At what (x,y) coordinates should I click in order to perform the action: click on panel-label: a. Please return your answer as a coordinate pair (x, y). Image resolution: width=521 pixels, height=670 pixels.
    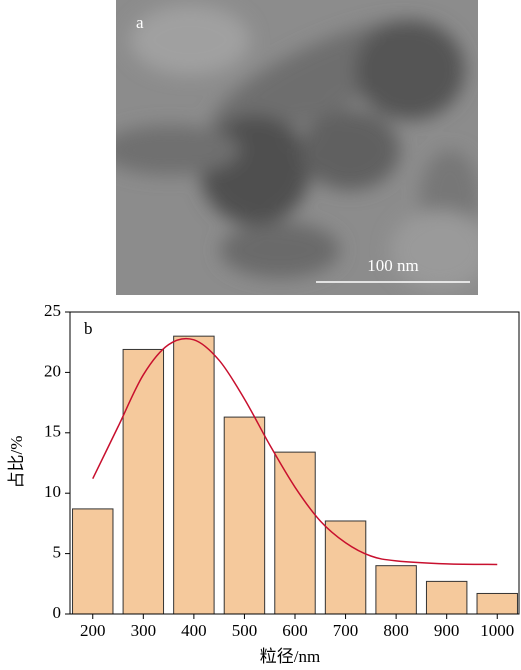
    Looking at the image, I should click on (140, 22).